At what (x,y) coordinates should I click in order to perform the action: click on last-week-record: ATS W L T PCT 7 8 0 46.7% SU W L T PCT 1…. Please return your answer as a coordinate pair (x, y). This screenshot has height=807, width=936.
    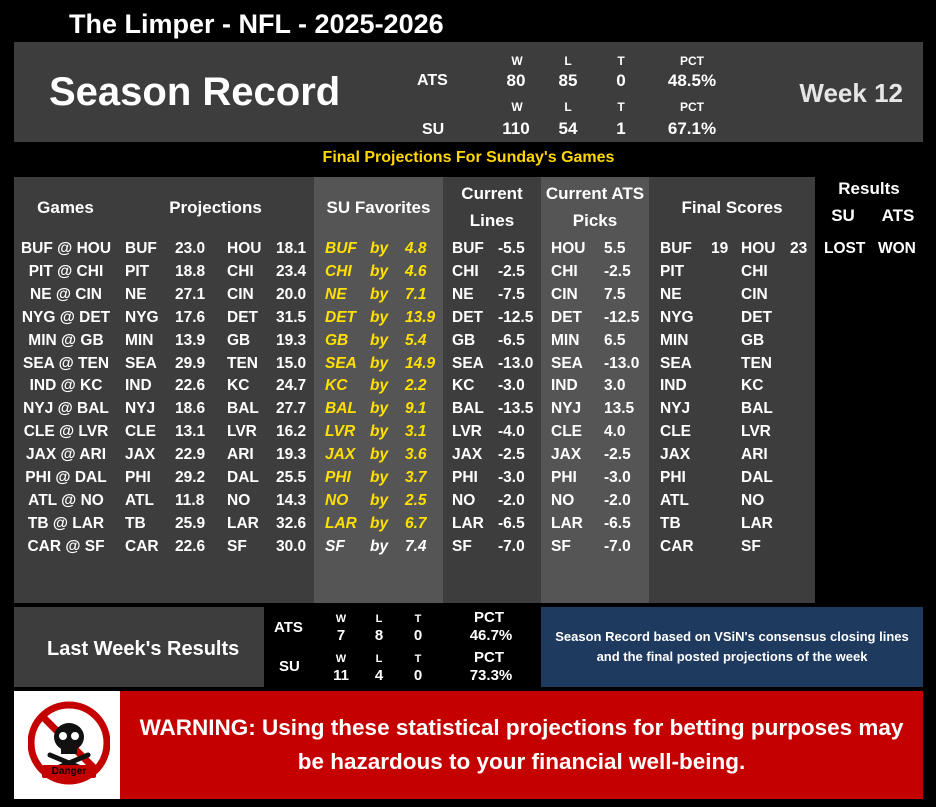
    Looking at the image, I should click on (402, 647).